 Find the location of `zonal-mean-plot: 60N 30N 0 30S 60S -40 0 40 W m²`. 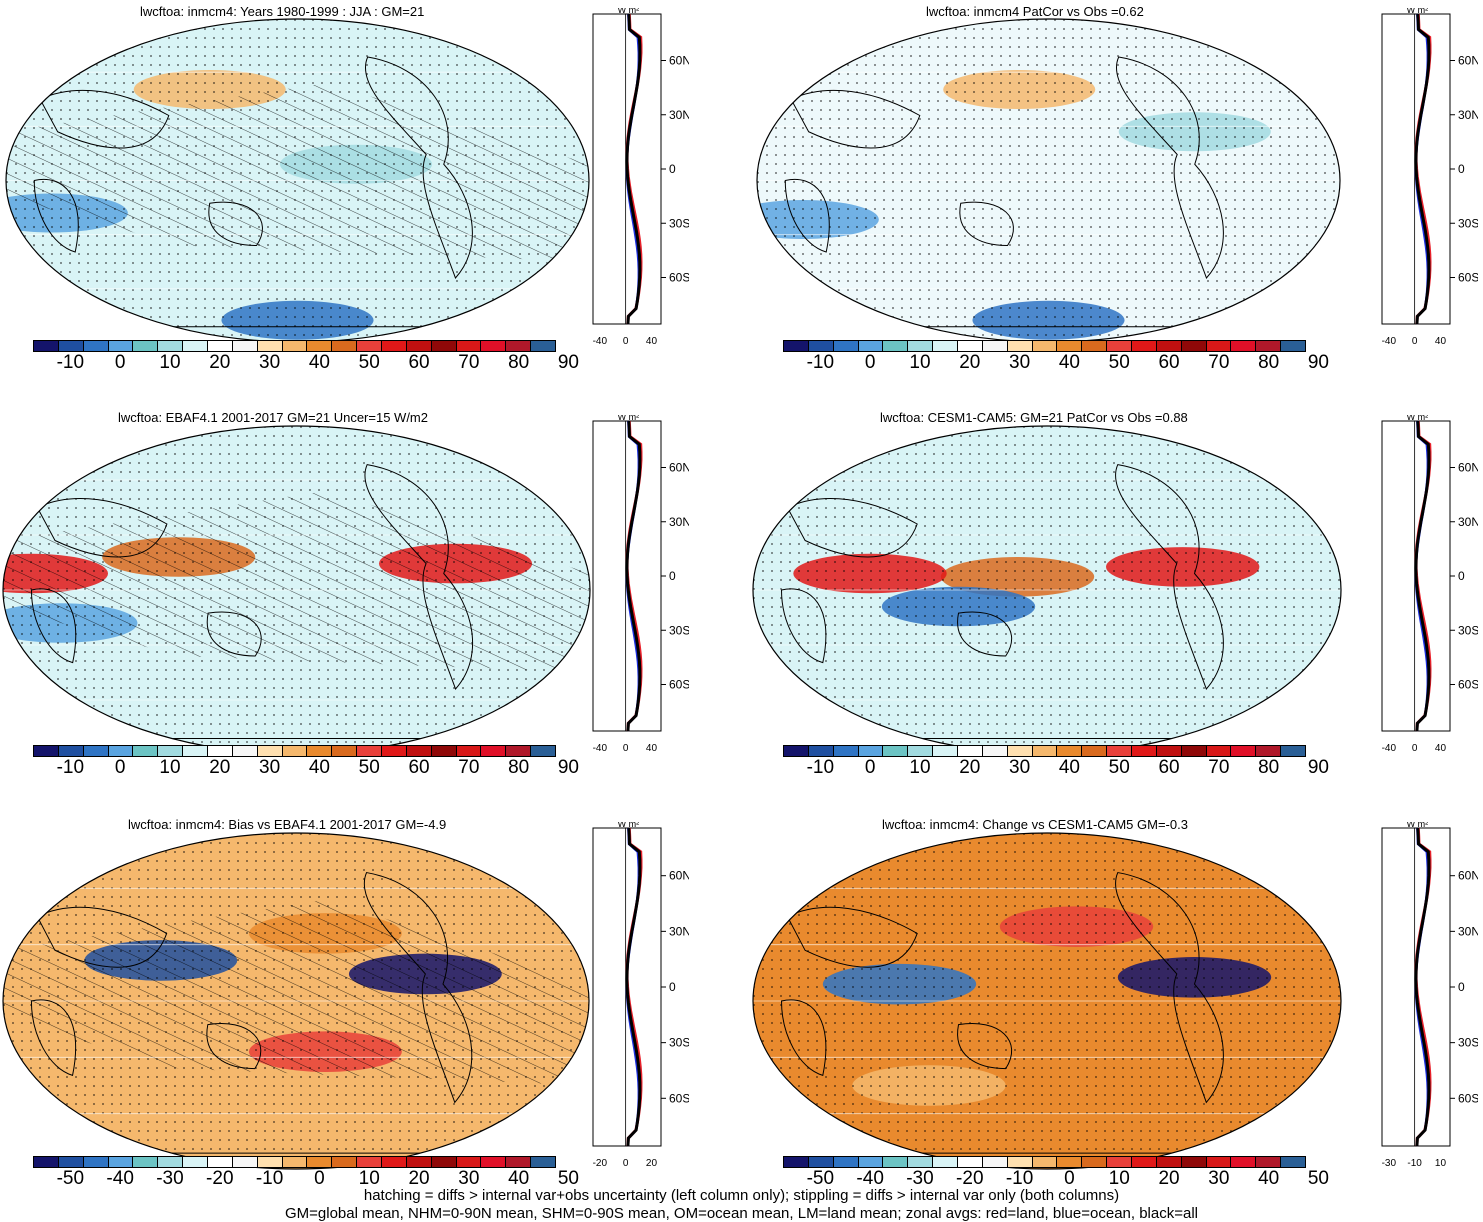

zonal-mean-plot: 60N 30N 0 30S 60S -40 0 40 W m² is located at coordinates (1429, 584).